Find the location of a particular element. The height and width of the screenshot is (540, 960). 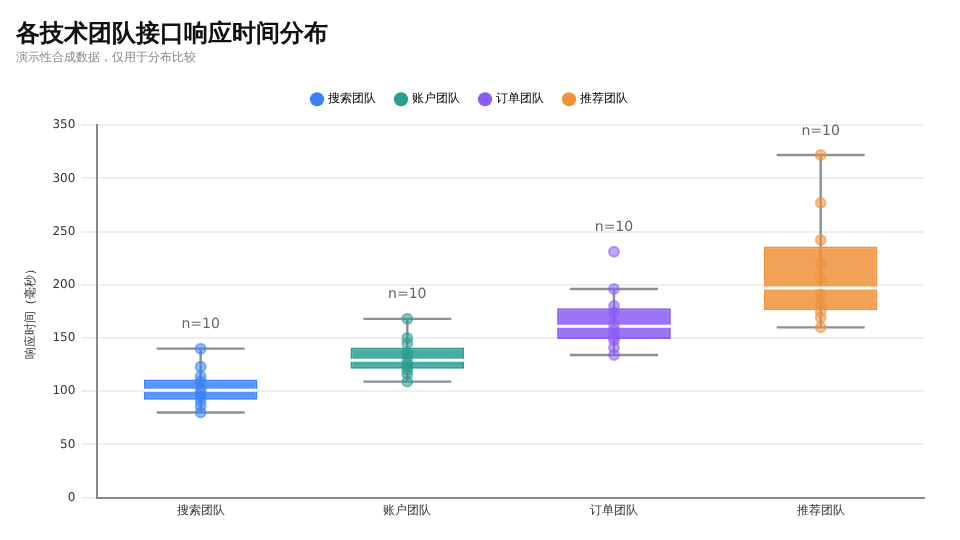

chart-title: 各技术团队接口响应时间分布 is located at coordinates (171, 32).